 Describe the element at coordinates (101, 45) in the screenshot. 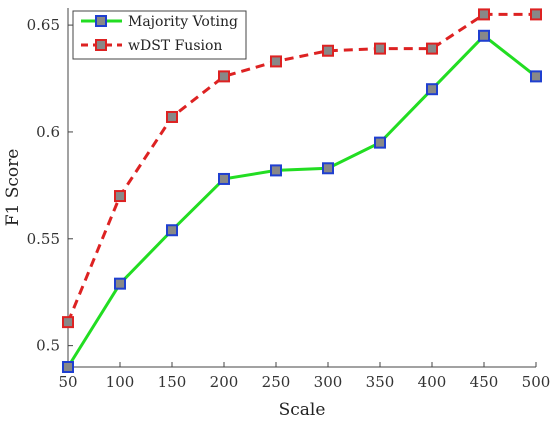

I see `legend-marker-wdst-fusion` at that location.